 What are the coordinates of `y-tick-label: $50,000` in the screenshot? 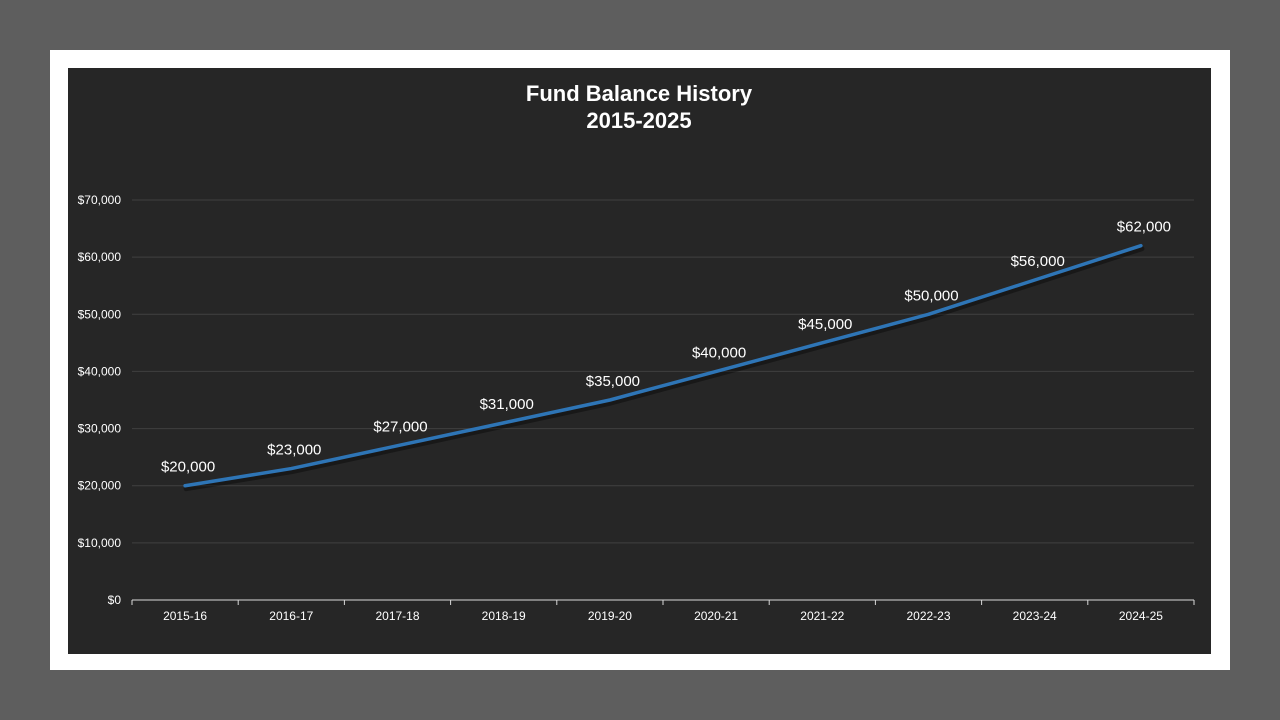 It's located at (100, 314).